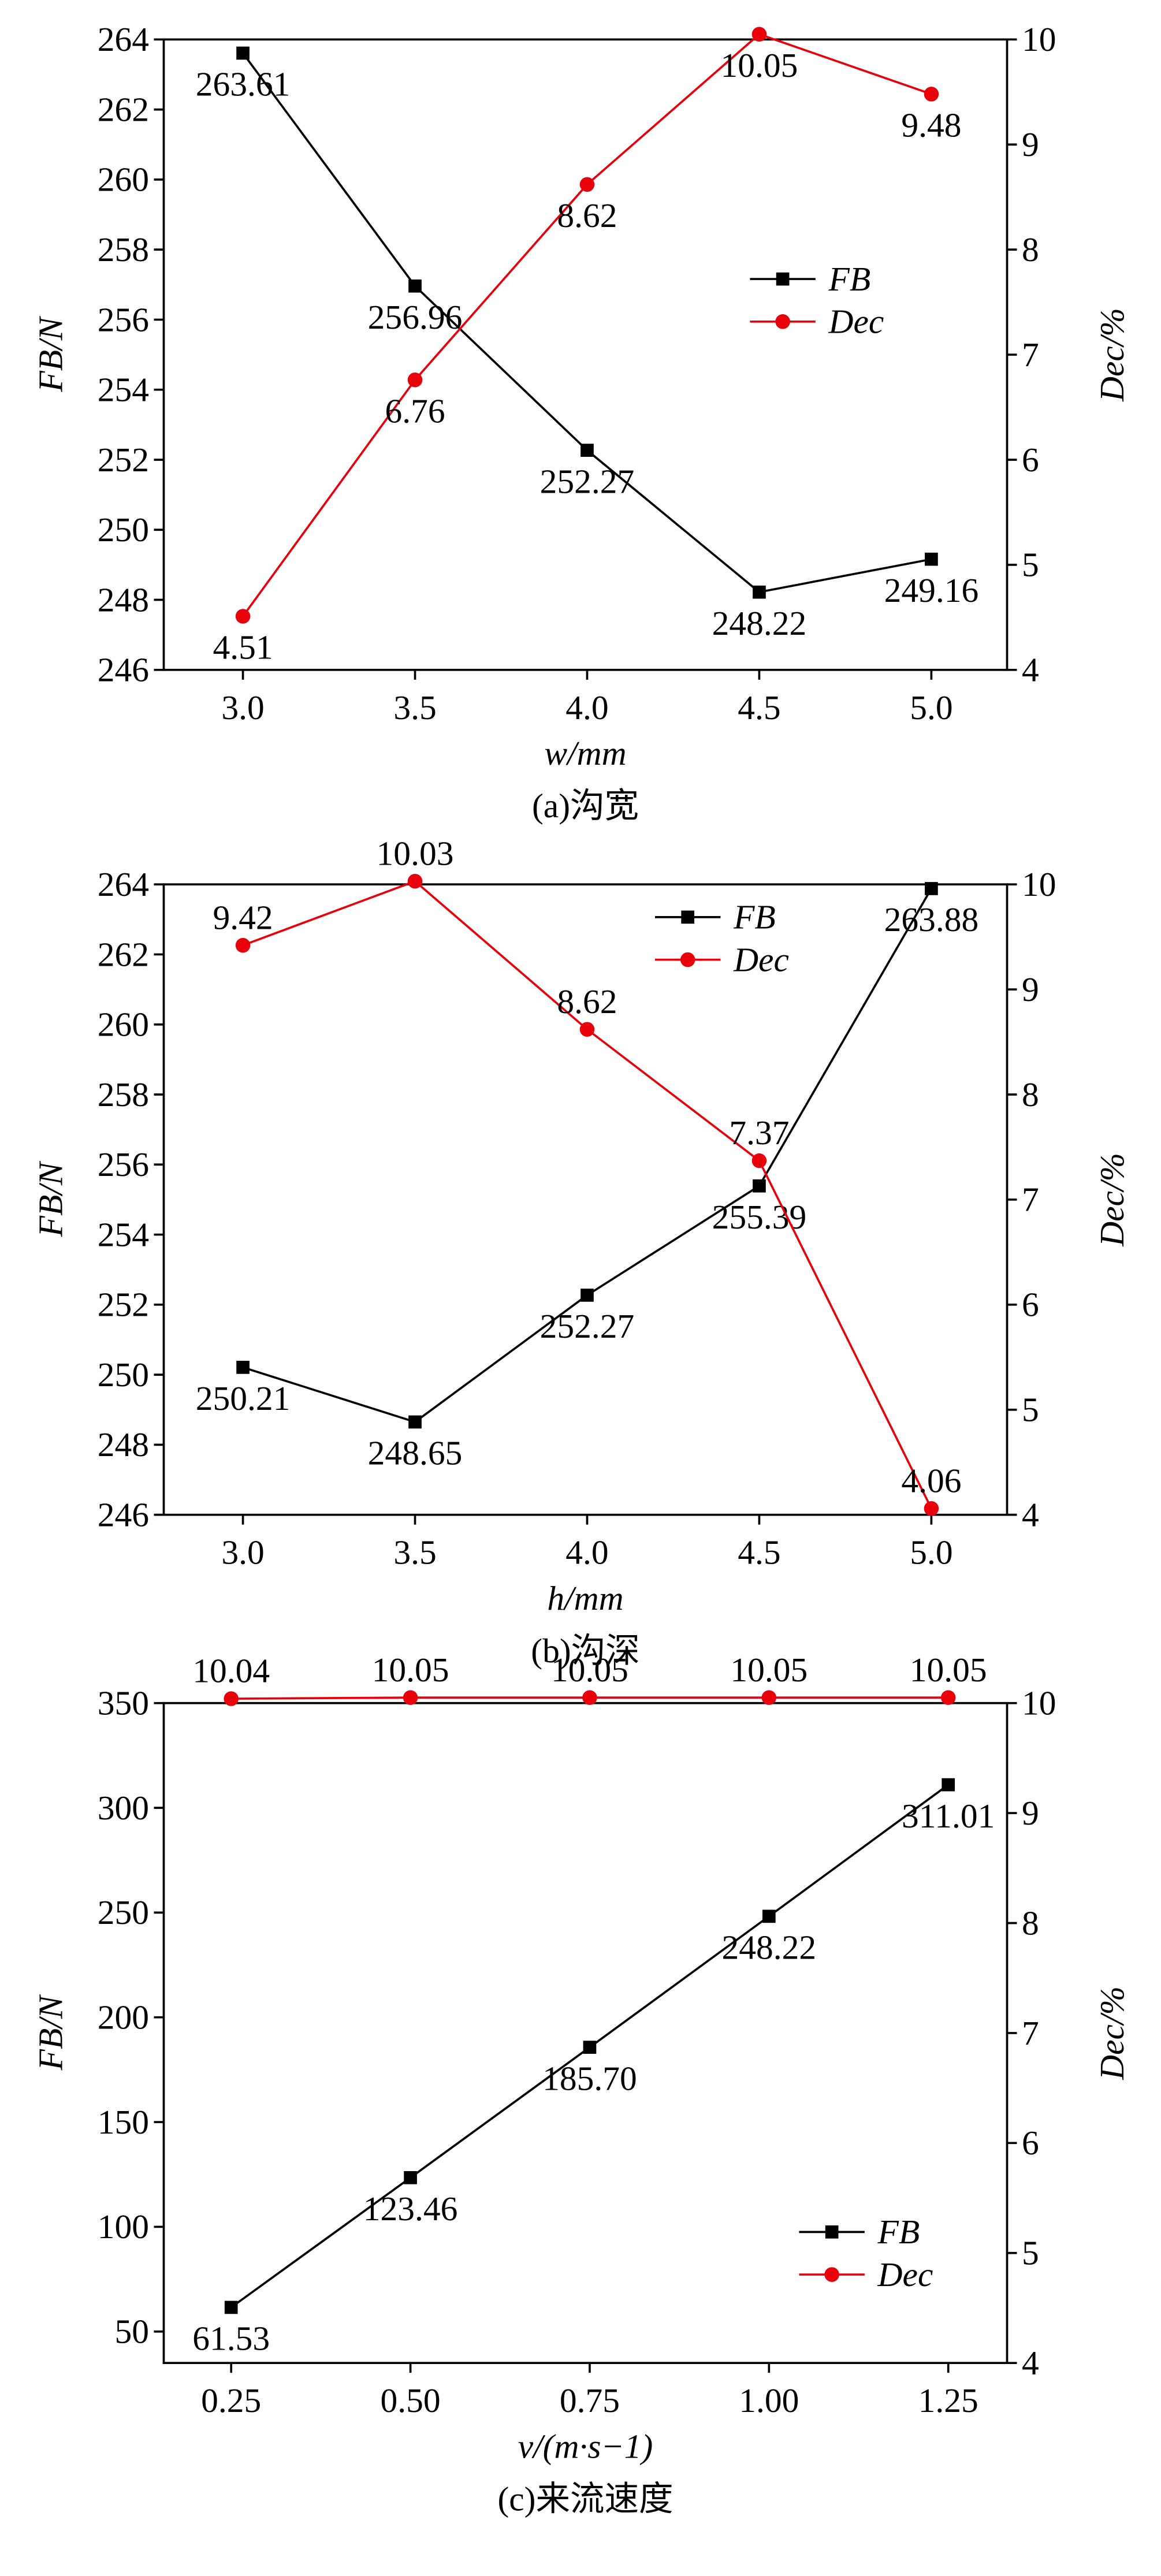 Image resolution: width=1161 pixels, height=2576 pixels. What do you see at coordinates (759, 1217) in the screenshot?
I see `value-label: 255.39` at bounding box center [759, 1217].